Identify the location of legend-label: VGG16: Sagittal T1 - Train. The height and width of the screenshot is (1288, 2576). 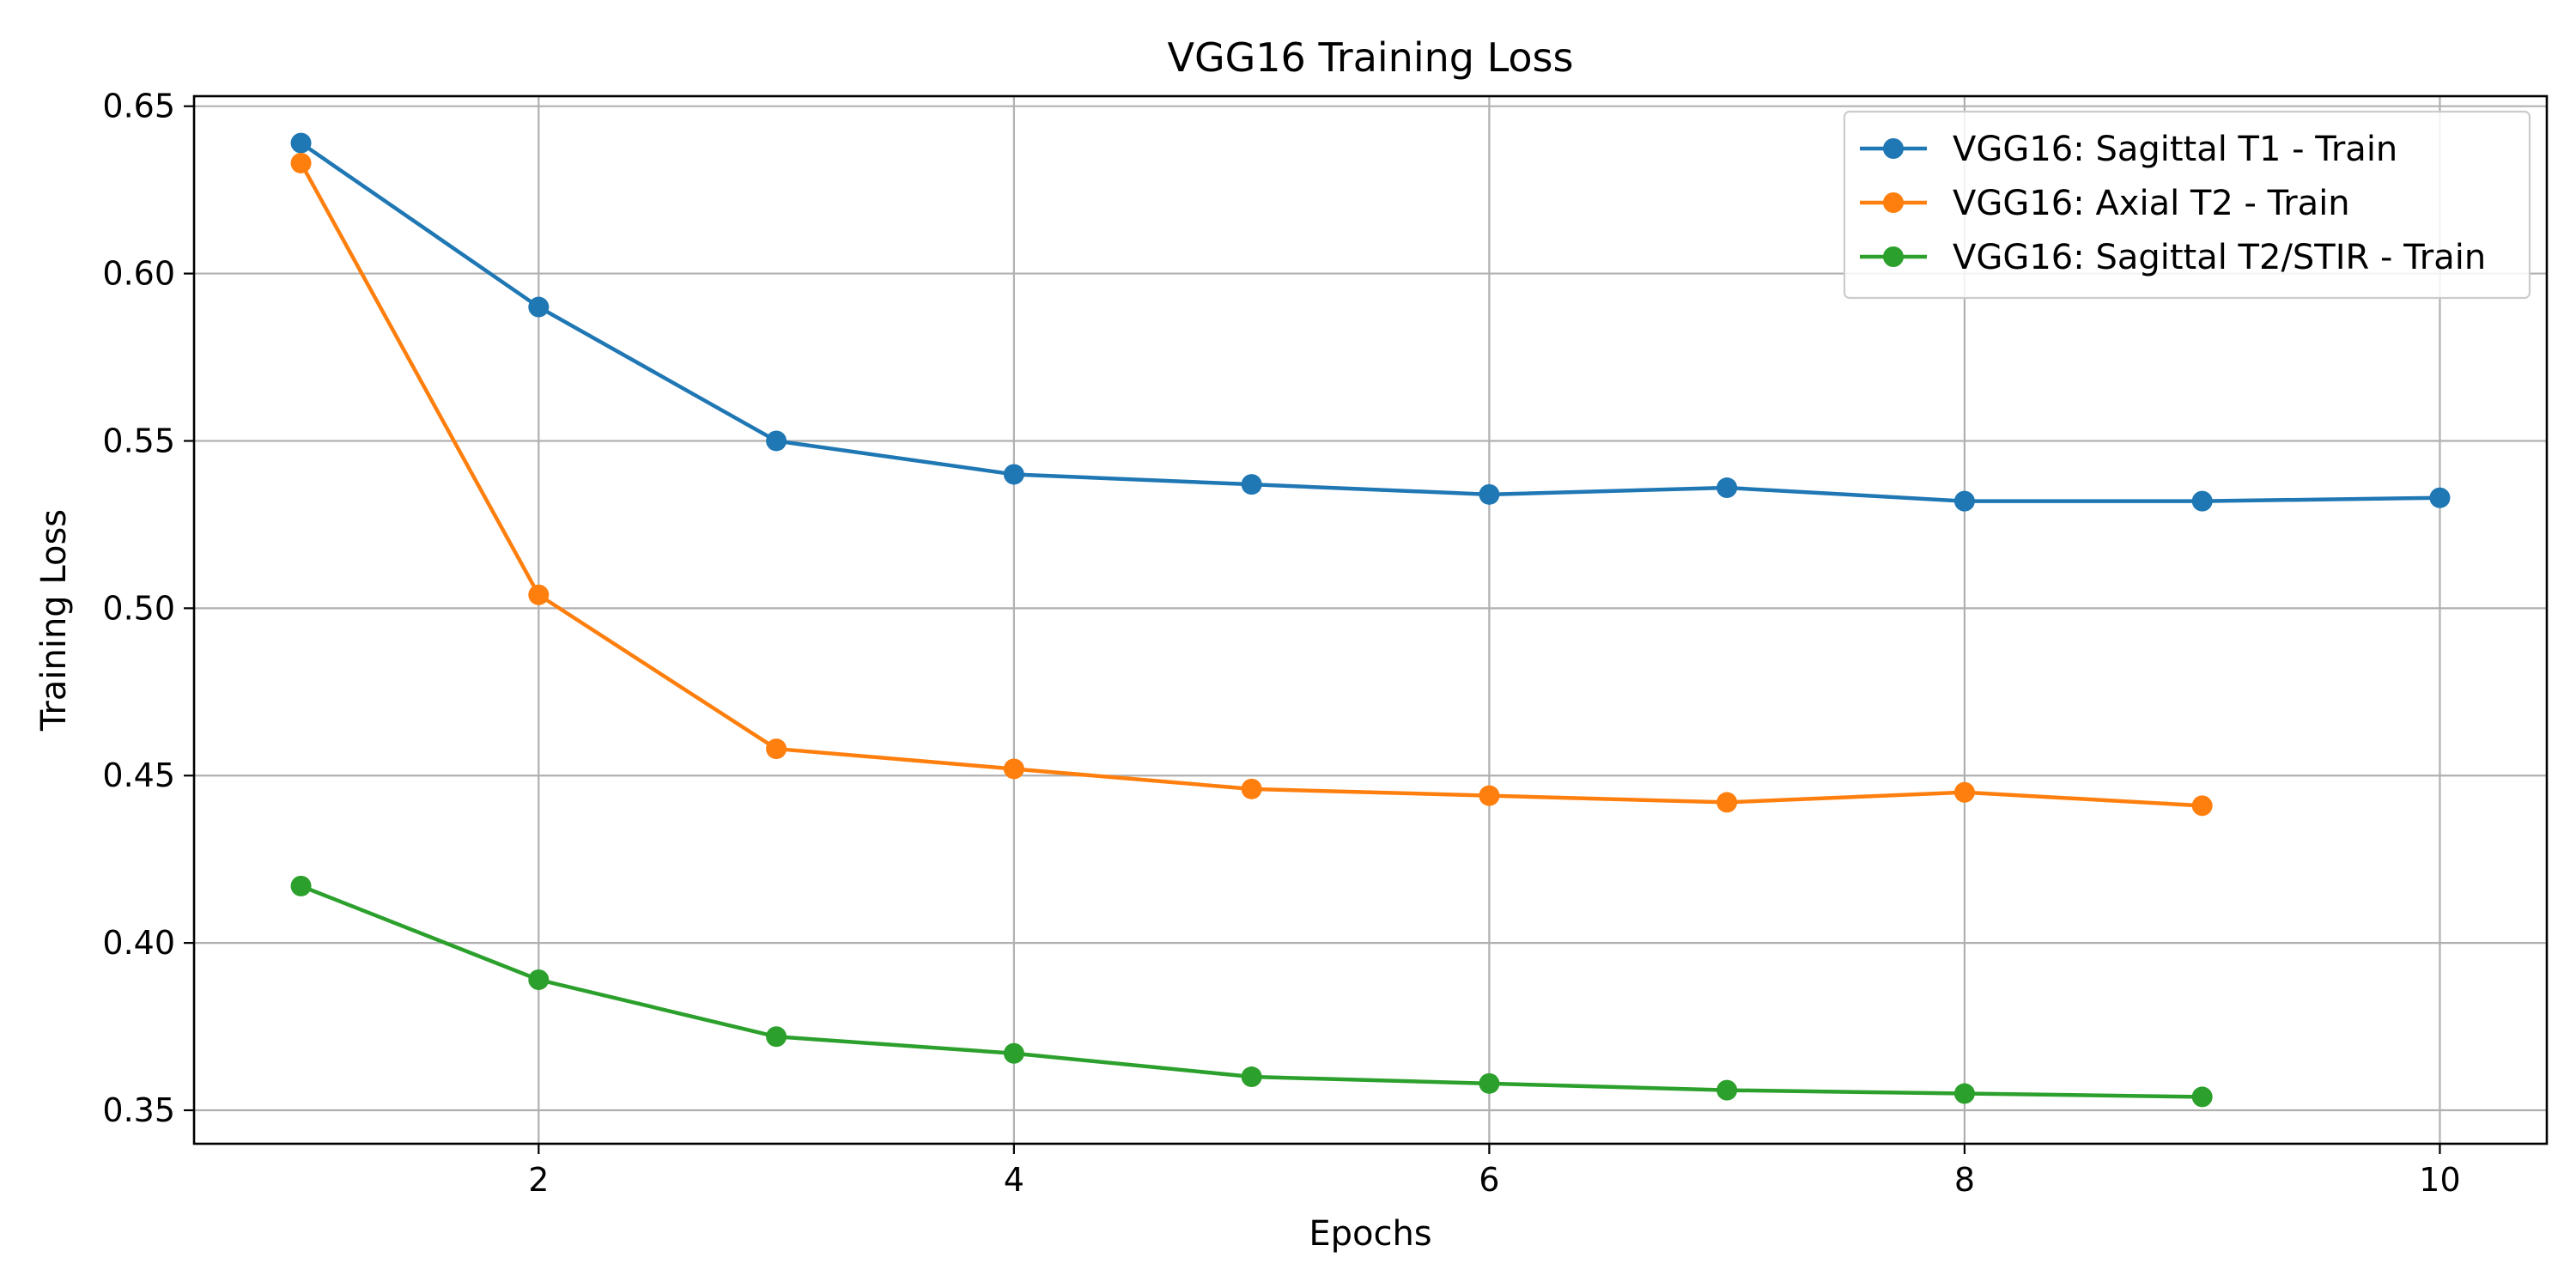
(2175, 149).